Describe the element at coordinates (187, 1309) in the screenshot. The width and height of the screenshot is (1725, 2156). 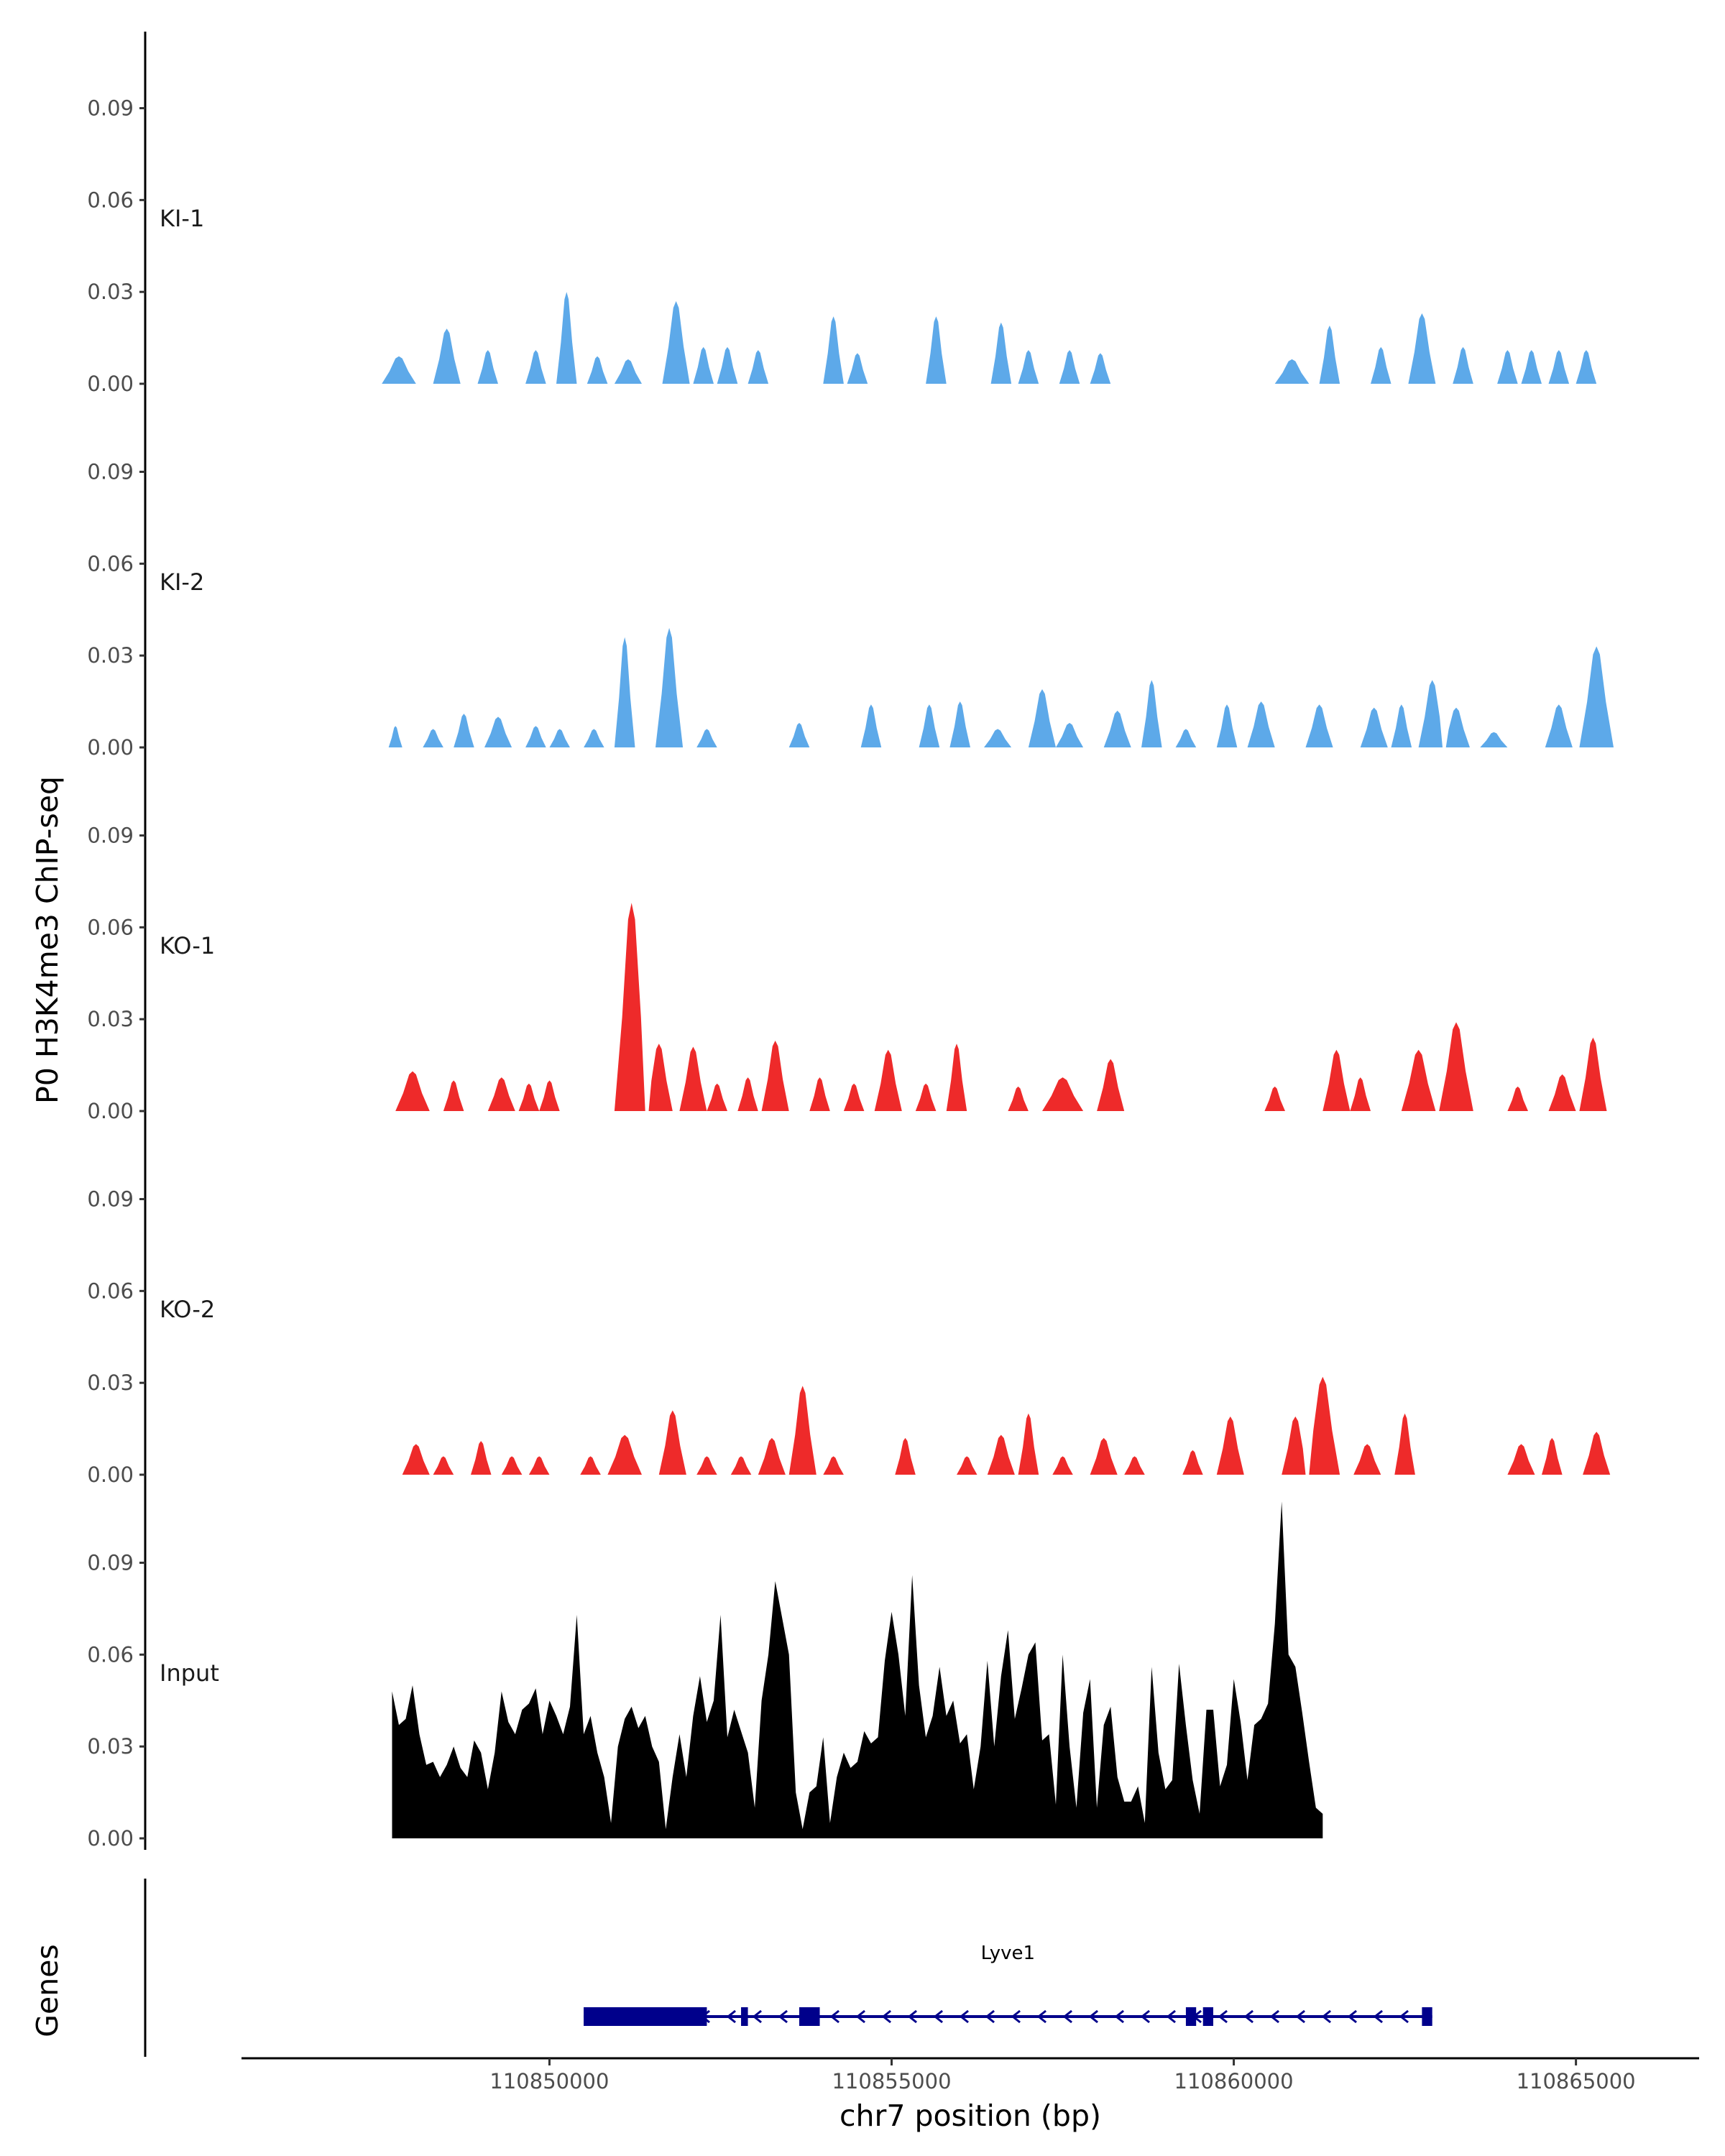
I see `track-label: KO-2` at that location.